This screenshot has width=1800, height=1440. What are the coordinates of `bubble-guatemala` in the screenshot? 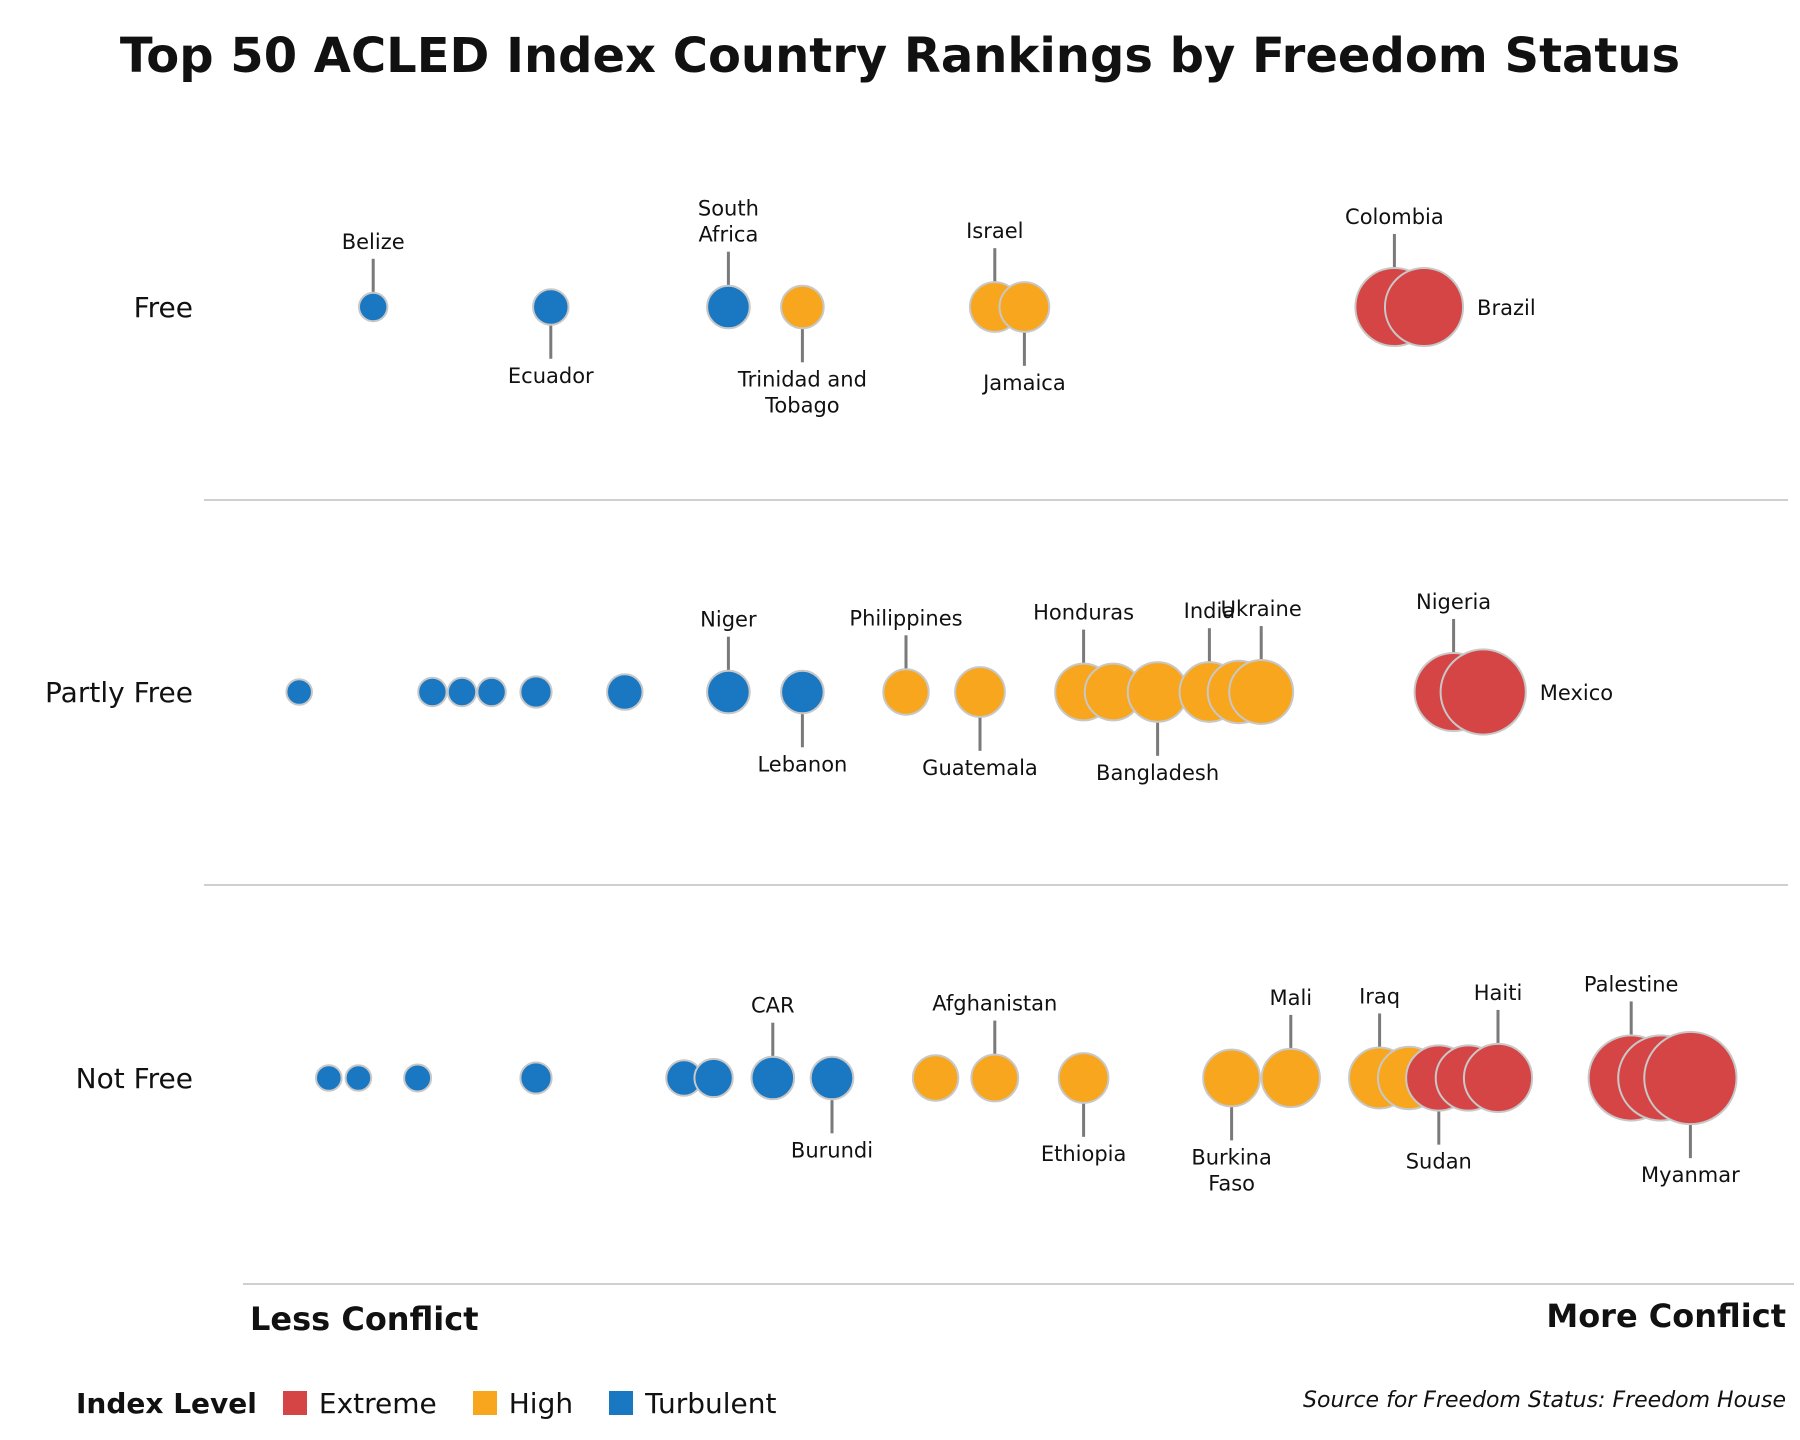 It's located at (980, 692).